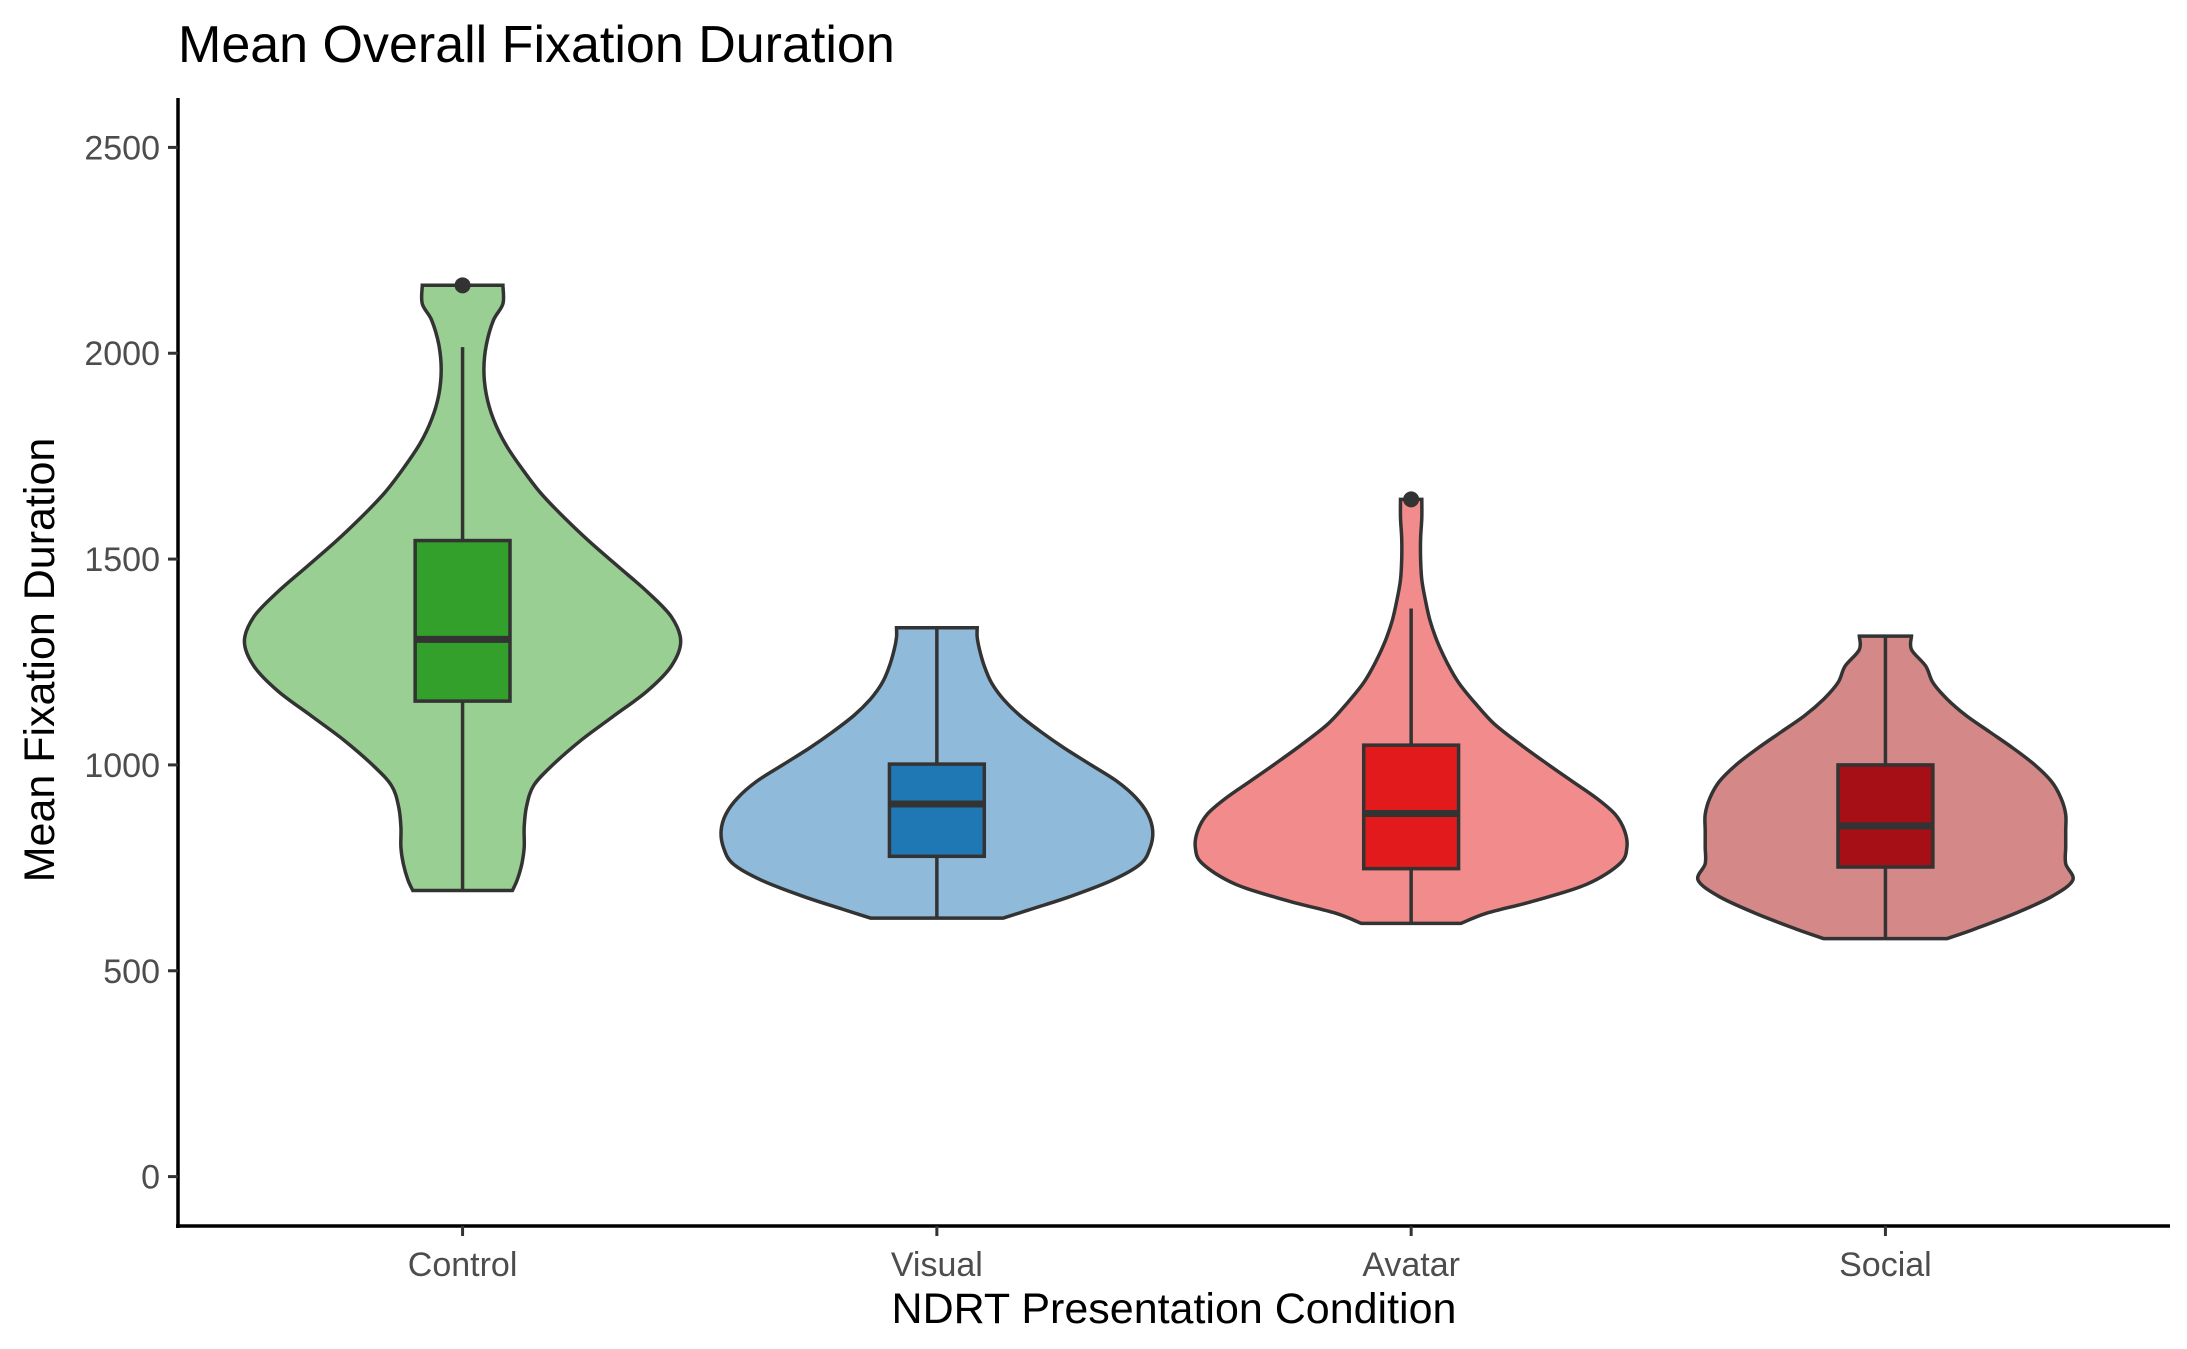  I want to click on y-tick-label: 2500, so click(122, 148).